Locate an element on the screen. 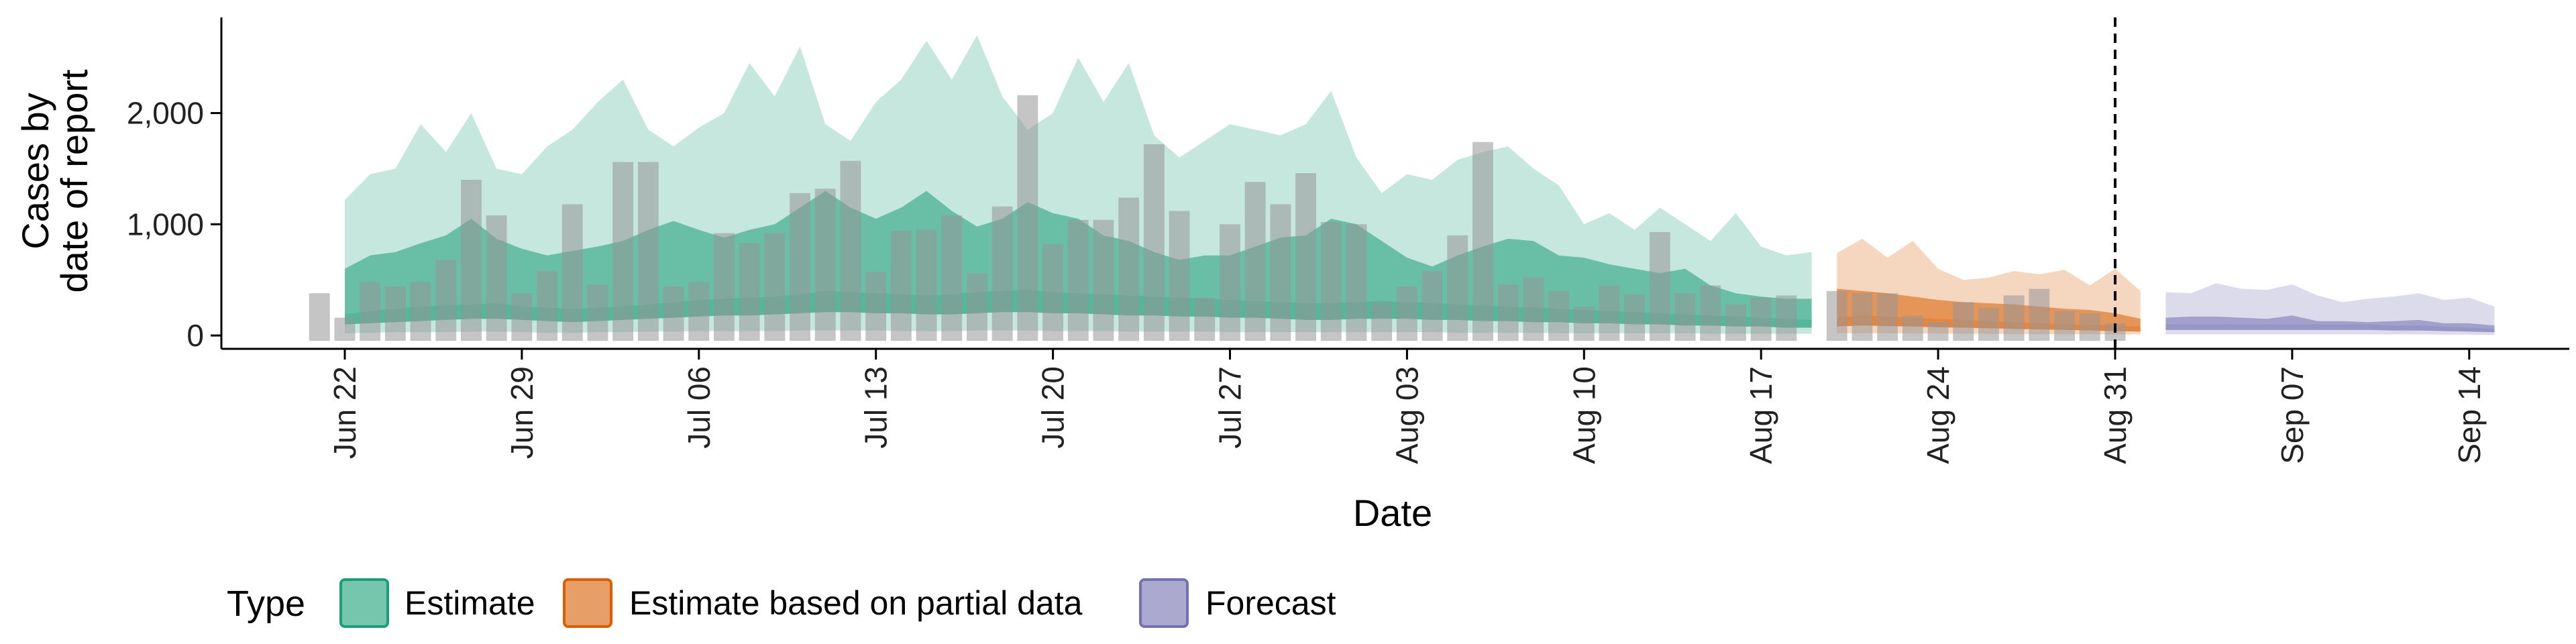 This screenshot has width=2576, height=644. x-tick-label: Aug 10 is located at coordinates (1583, 415).